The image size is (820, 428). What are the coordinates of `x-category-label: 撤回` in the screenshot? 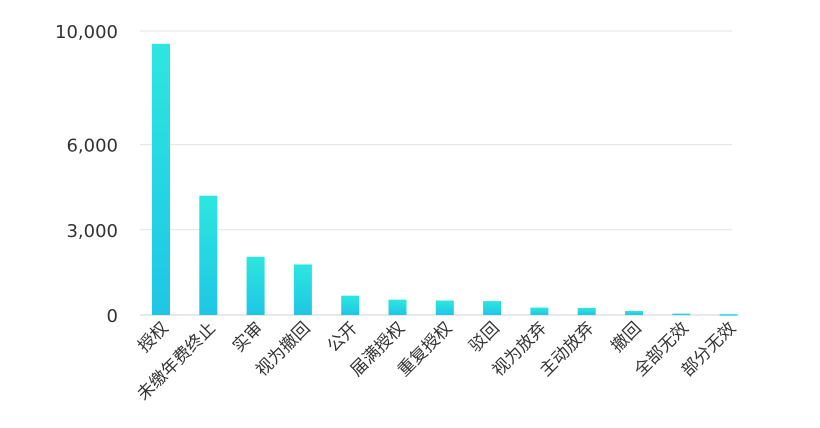 It's located at (626, 337).